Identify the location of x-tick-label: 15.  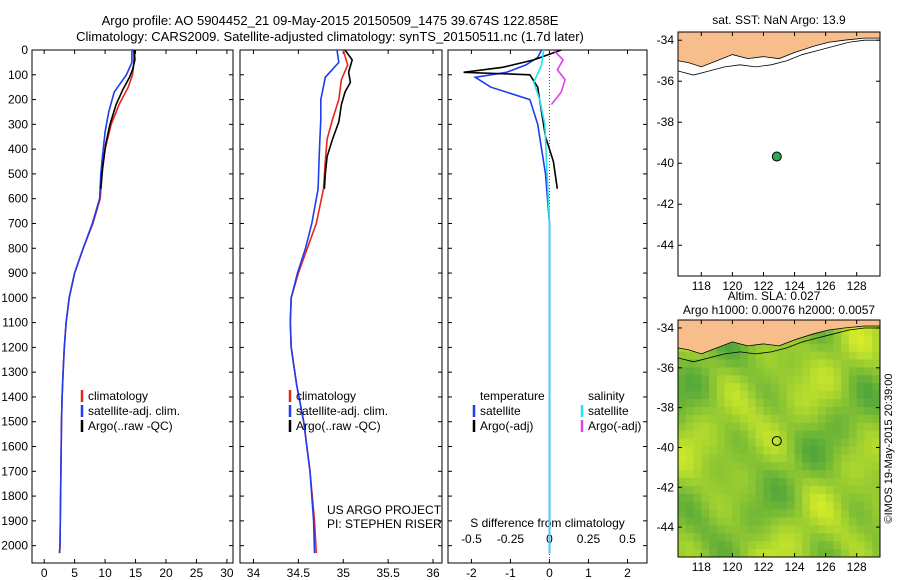
(136, 573).